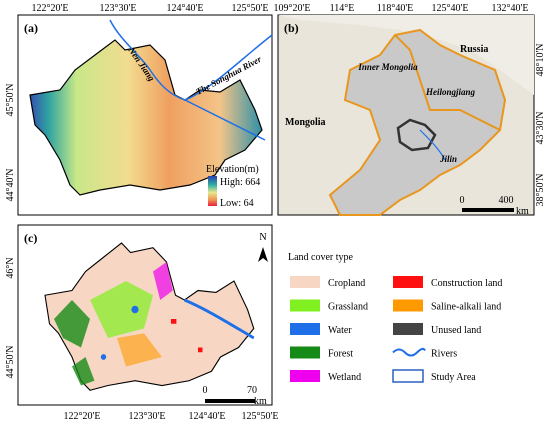 This screenshot has width=550, height=427. What do you see at coordinates (262, 237) in the screenshot?
I see `north-label: N` at bounding box center [262, 237].